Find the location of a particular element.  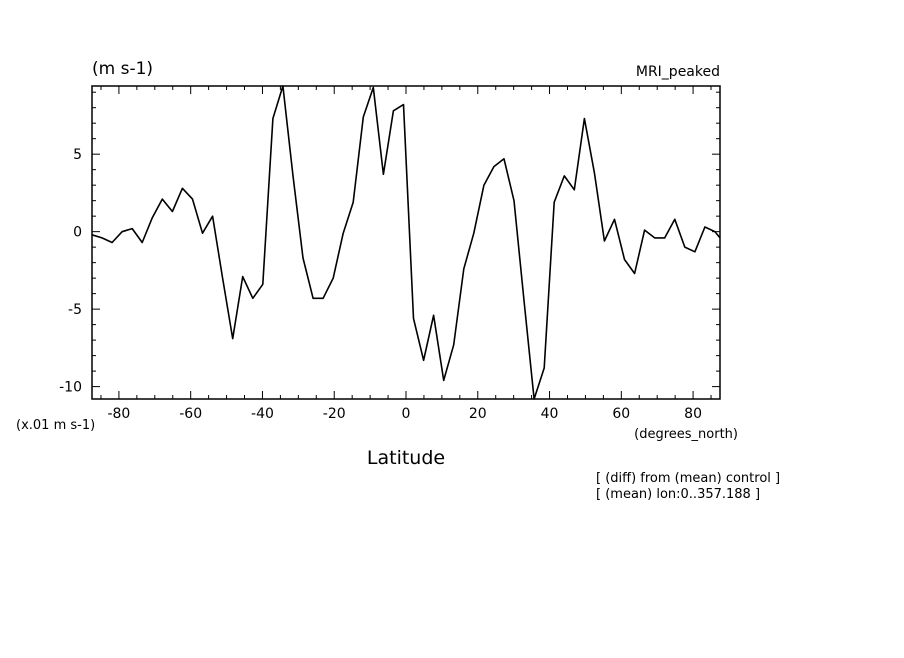

x-tick-label: -20 is located at coordinates (334, 414).